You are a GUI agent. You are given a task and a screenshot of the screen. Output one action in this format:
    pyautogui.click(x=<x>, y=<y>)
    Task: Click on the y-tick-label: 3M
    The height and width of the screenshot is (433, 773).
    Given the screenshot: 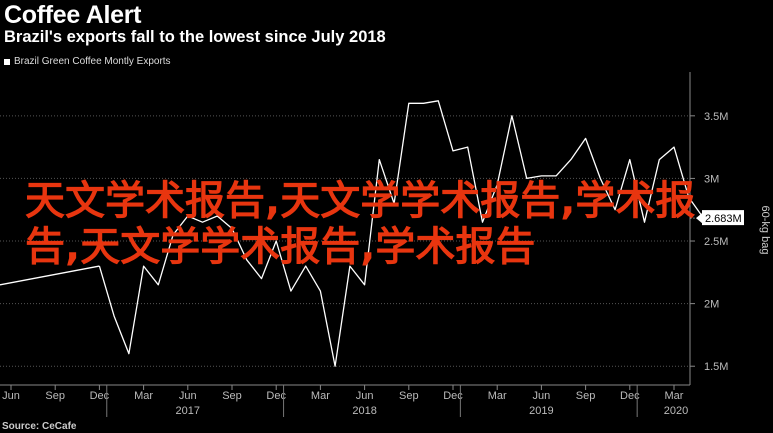 What is the action you would take?
    pyautogui.click(x=711, y=179)
    